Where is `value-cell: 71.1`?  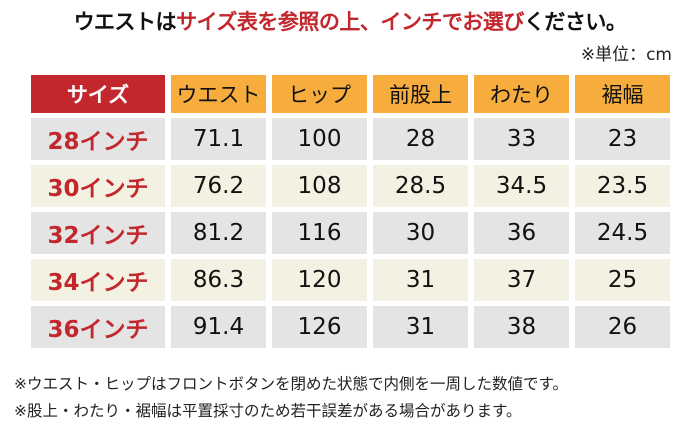
value-cell: 71.1 is located at coordinates (218, 139).